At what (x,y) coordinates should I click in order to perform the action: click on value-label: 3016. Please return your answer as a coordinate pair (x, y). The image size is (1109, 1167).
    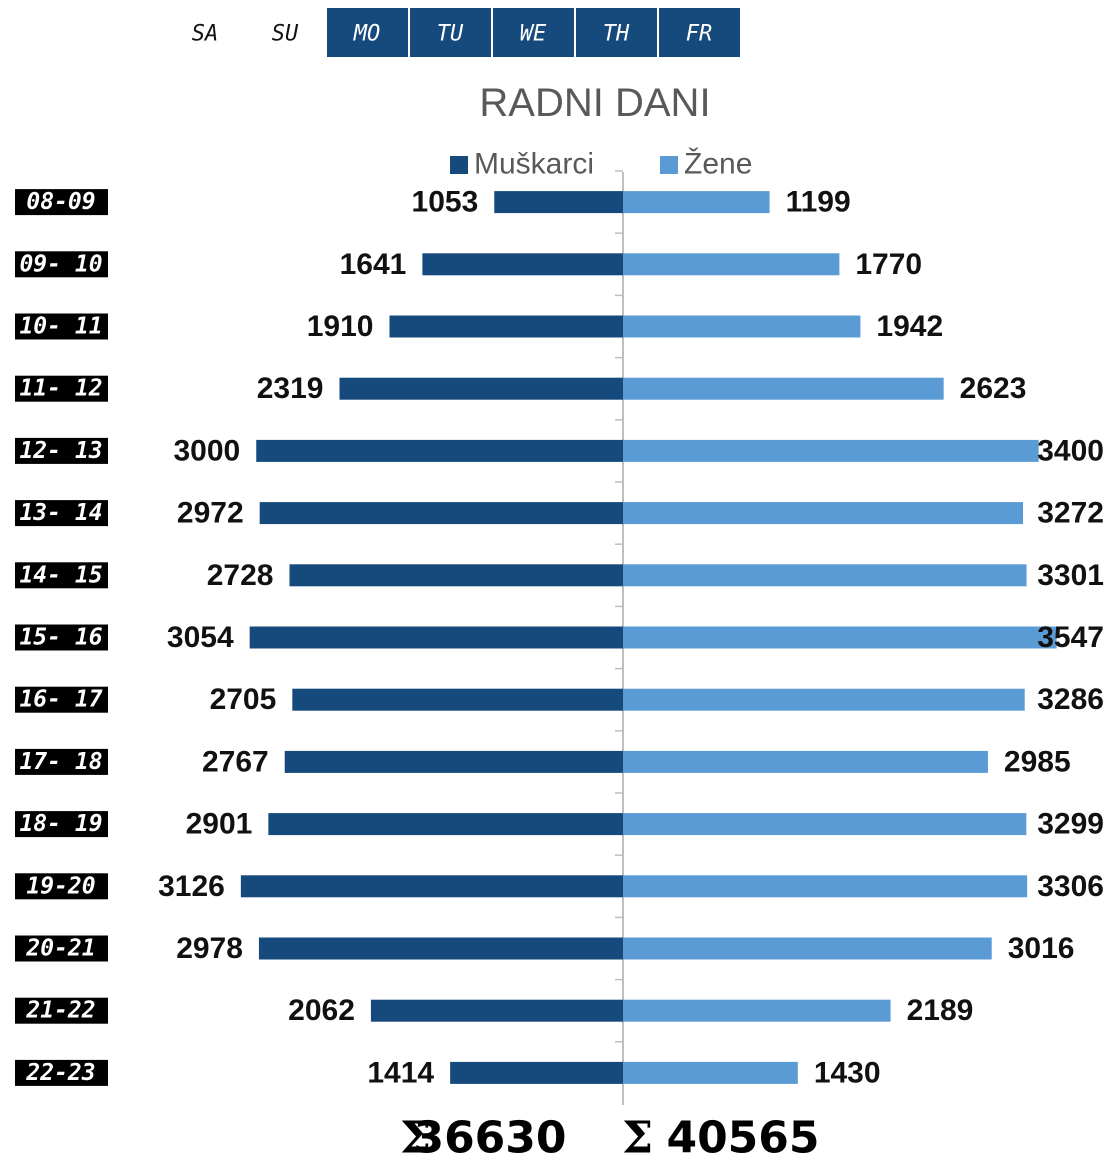
    Looking at the image, I should click on (1041, 948).